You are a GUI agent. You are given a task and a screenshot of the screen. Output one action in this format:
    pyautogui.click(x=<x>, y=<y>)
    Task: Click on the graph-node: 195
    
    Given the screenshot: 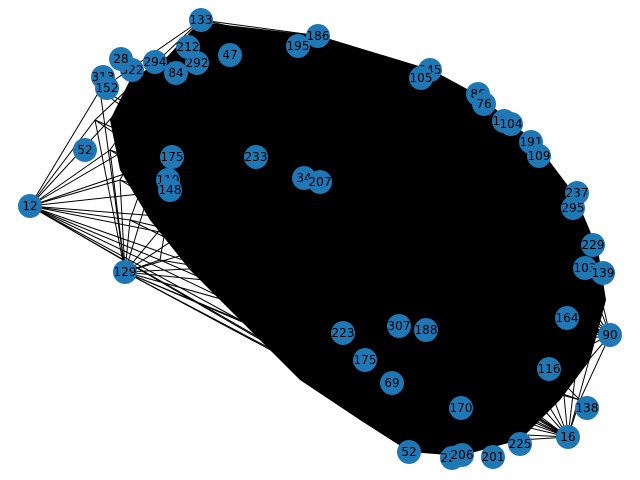 What is the action you would take?
    pyautogui.click(x=298, y=46)
    